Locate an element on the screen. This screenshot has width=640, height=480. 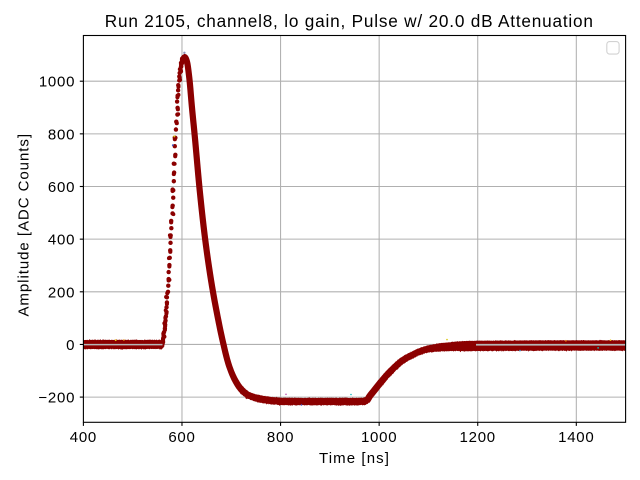
svg-text: Amplitude [ADC Counts] is located at coordinates (24, 224).